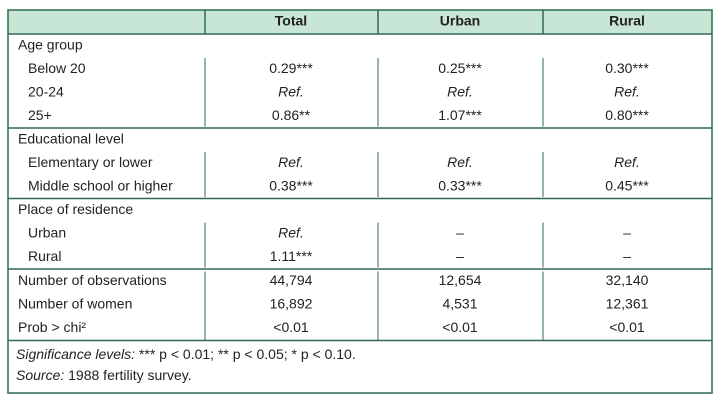 The height and width of the screenshot is (400, 719). What do you see at coordinates (459, 304) in the screenshot?
I see `cell: 4,531` at bounding box center [459, 304].